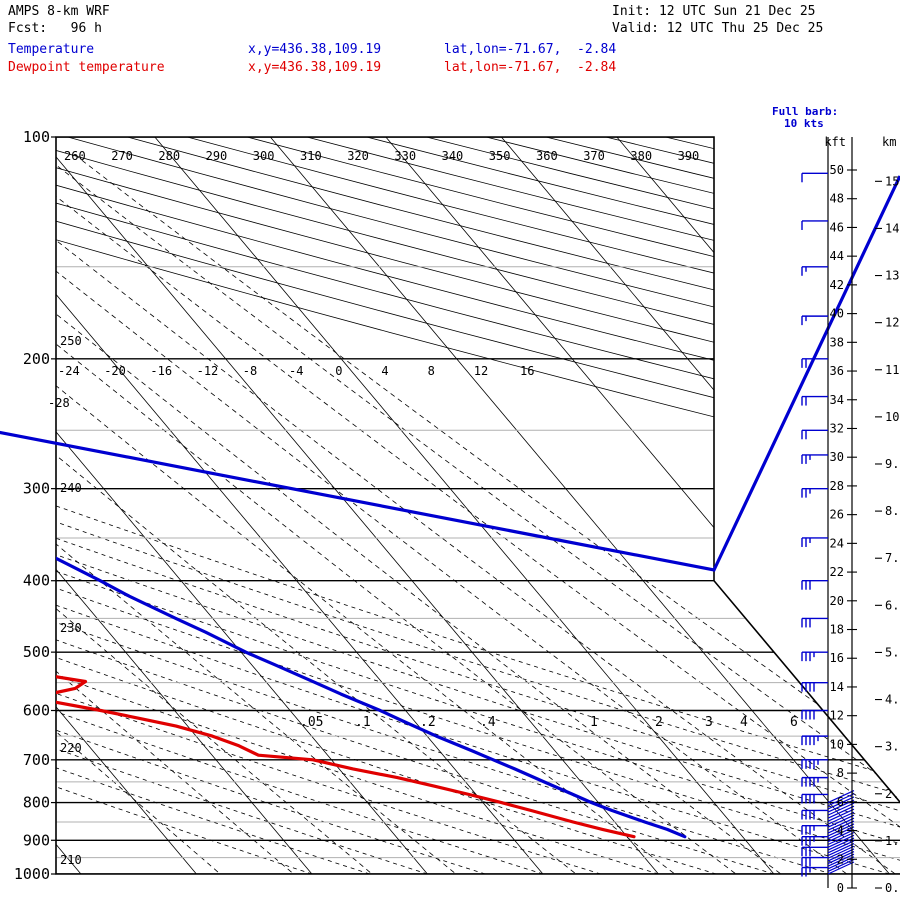 The height and width of the screenshot is (900, 900). What do you see at coordinates (892, 841) in the screenshot?
I see `km-tick-label: 1.` at bounding box center [892, 841].